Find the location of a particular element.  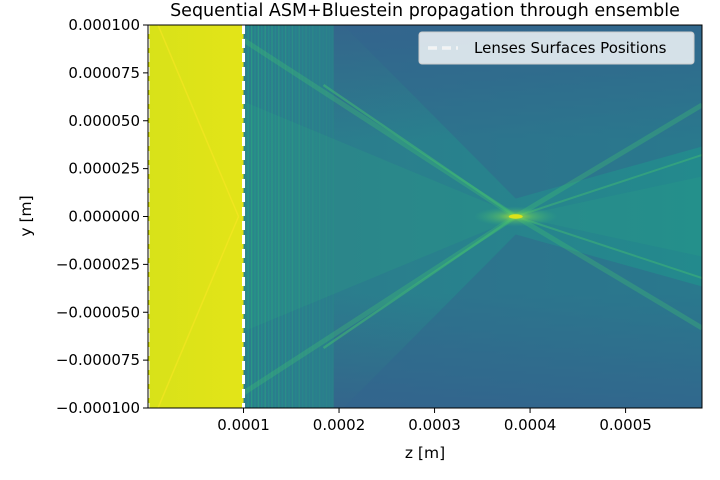

legend: Lenses Surfaces Positions is located at coordinates (556, 48).